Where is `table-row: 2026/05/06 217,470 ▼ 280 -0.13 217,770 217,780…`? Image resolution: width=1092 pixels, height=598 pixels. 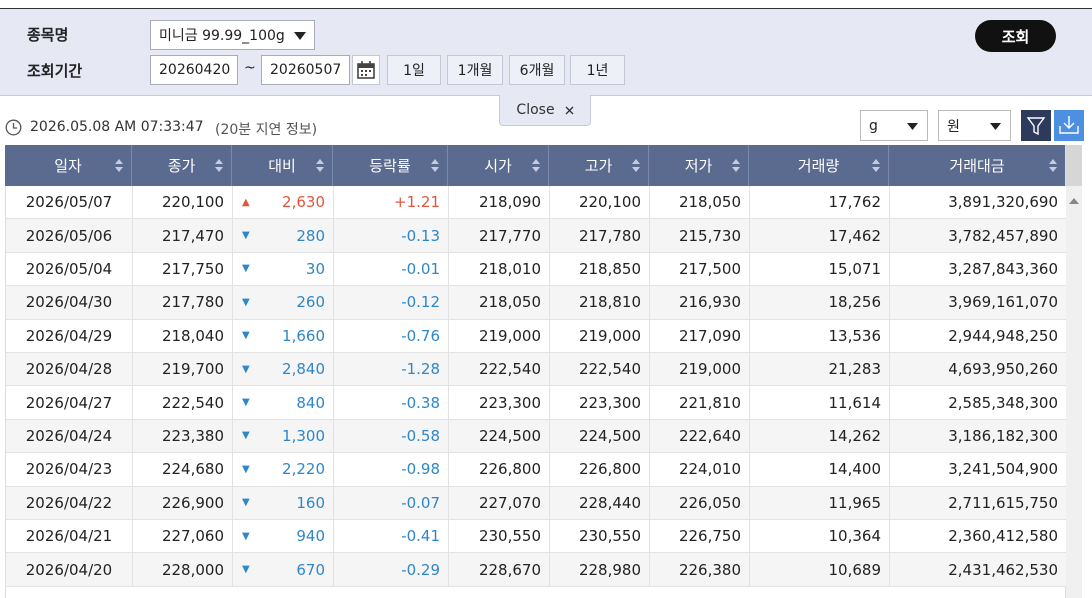 table-row: 2026/05/06 217,470 ▼ 280 -0.13 217,770 217,780… is located at coordinates (536, 236).